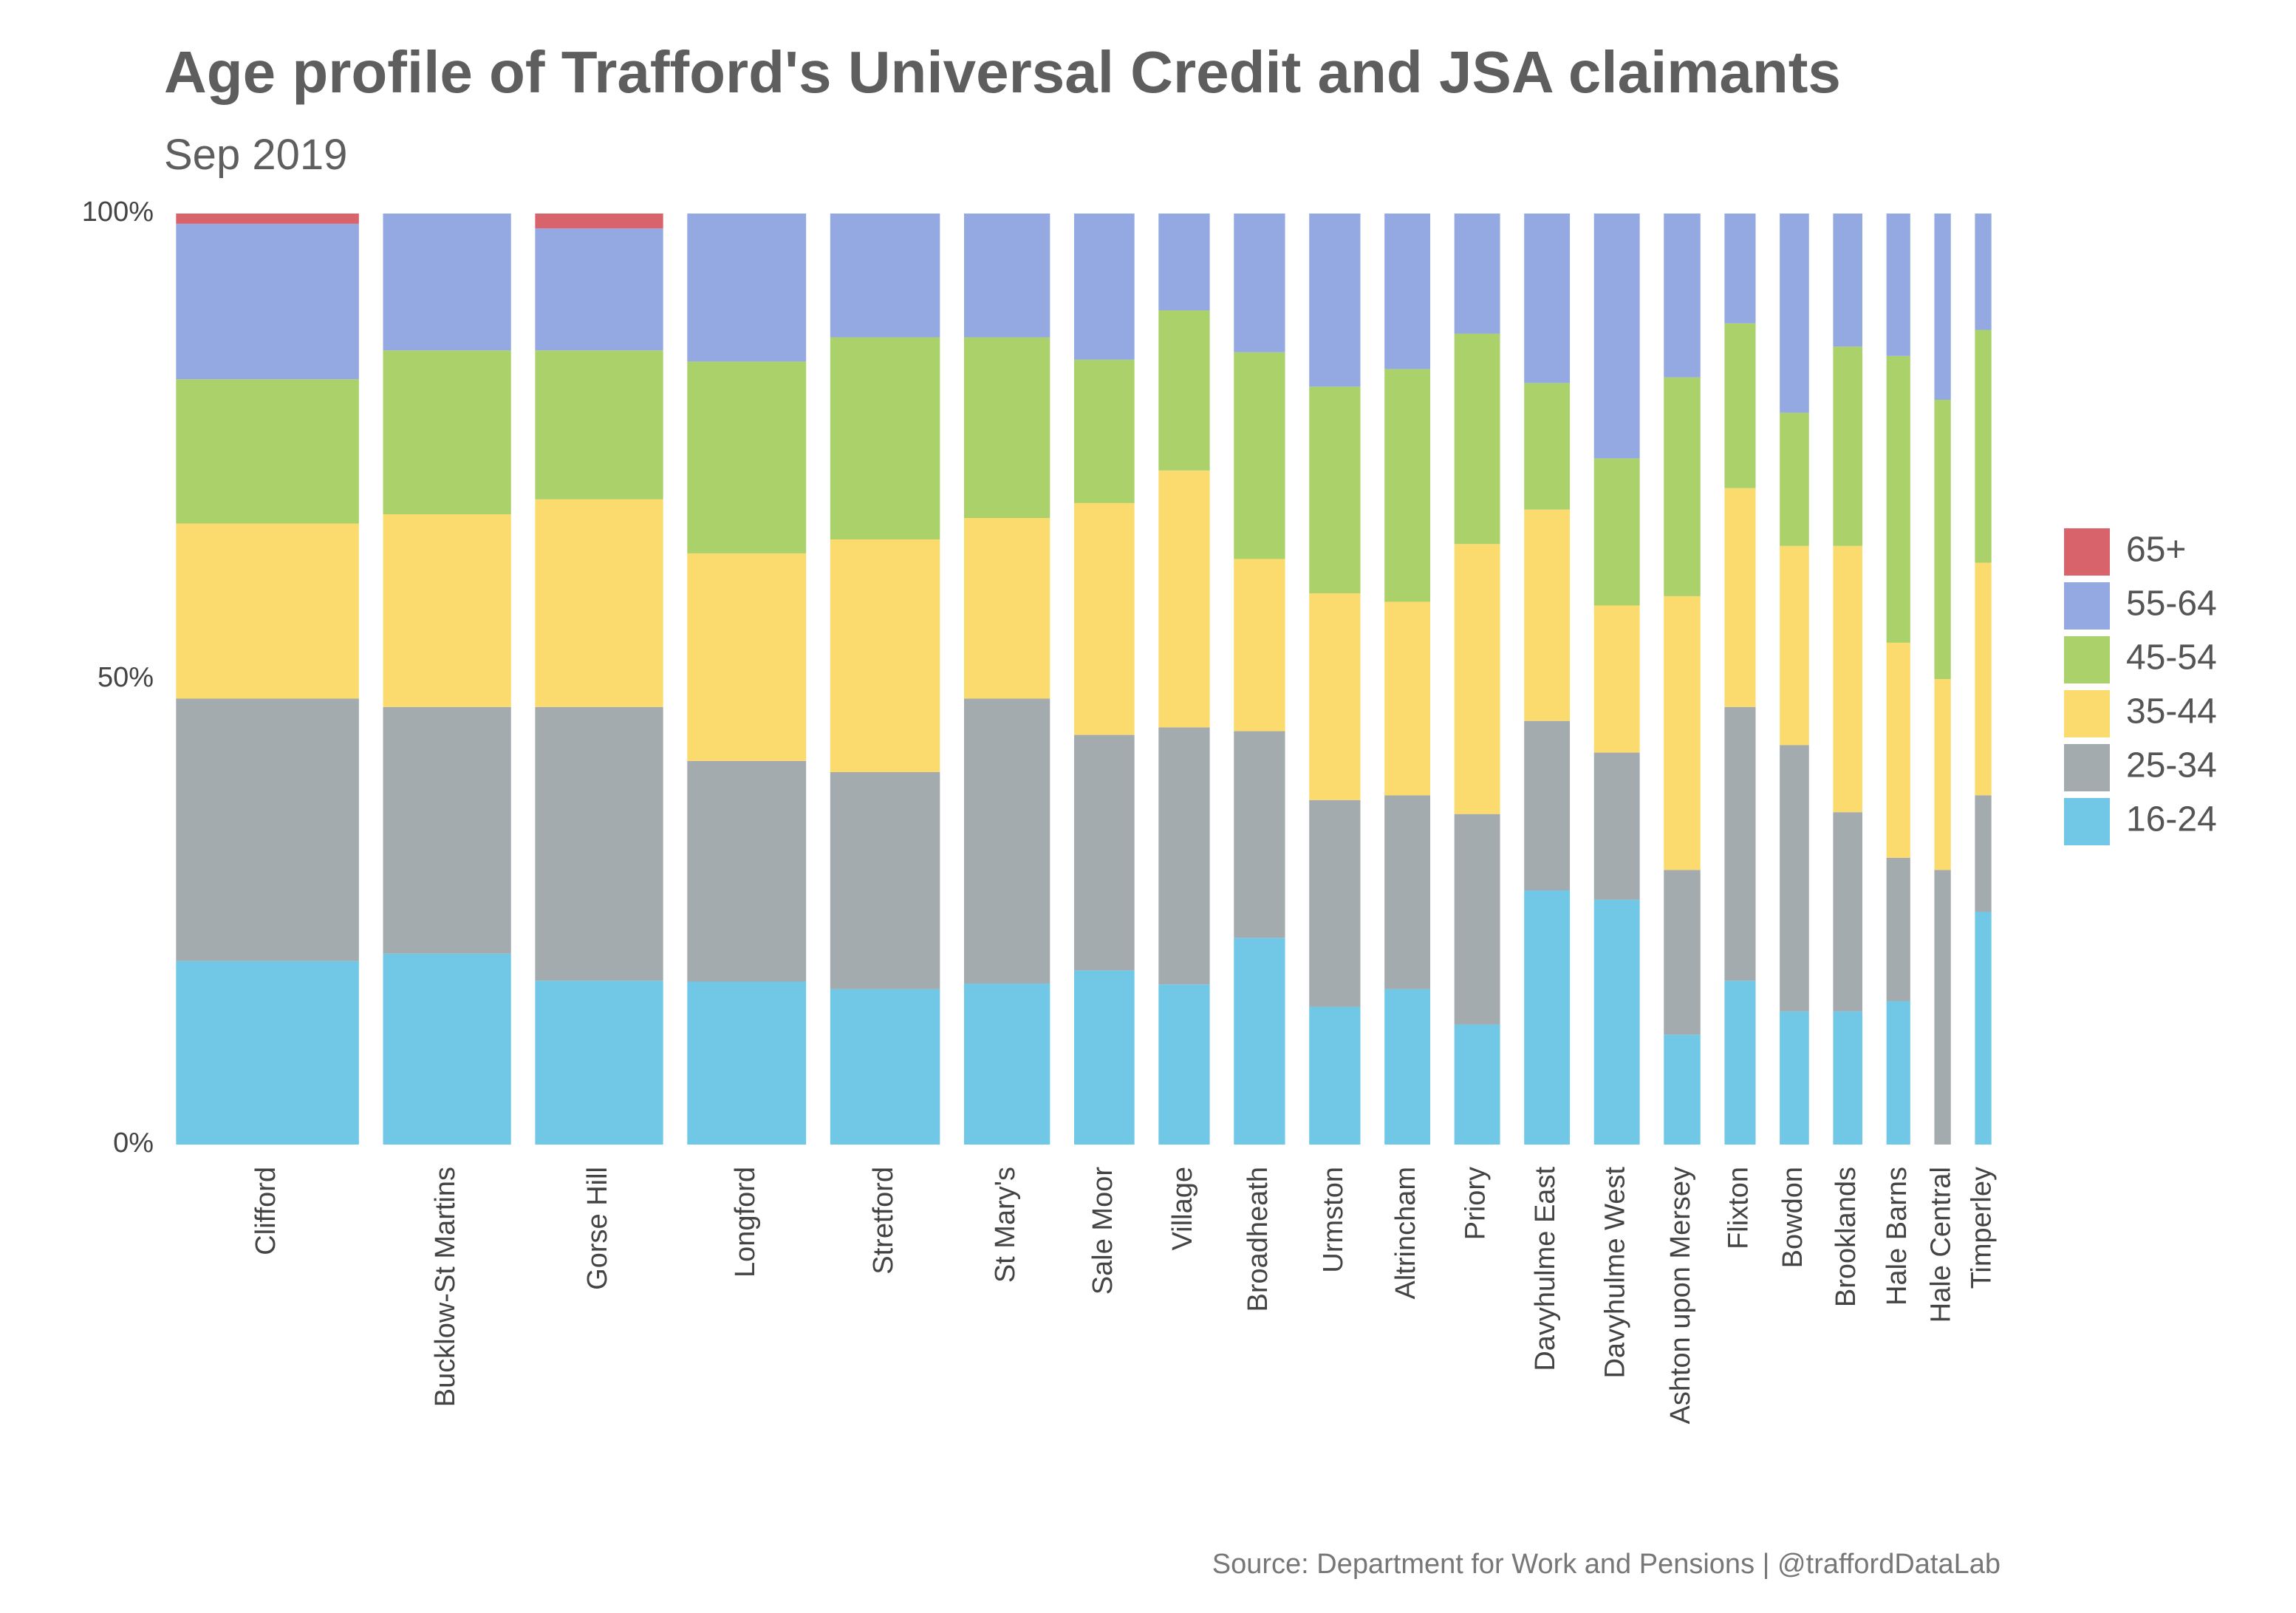 The height and width of the screenshot is (1613, 2296). I want to click on x-tick-label-ashton-upon-mersey: Ashton upon Mersey, so click(1680, 1296).